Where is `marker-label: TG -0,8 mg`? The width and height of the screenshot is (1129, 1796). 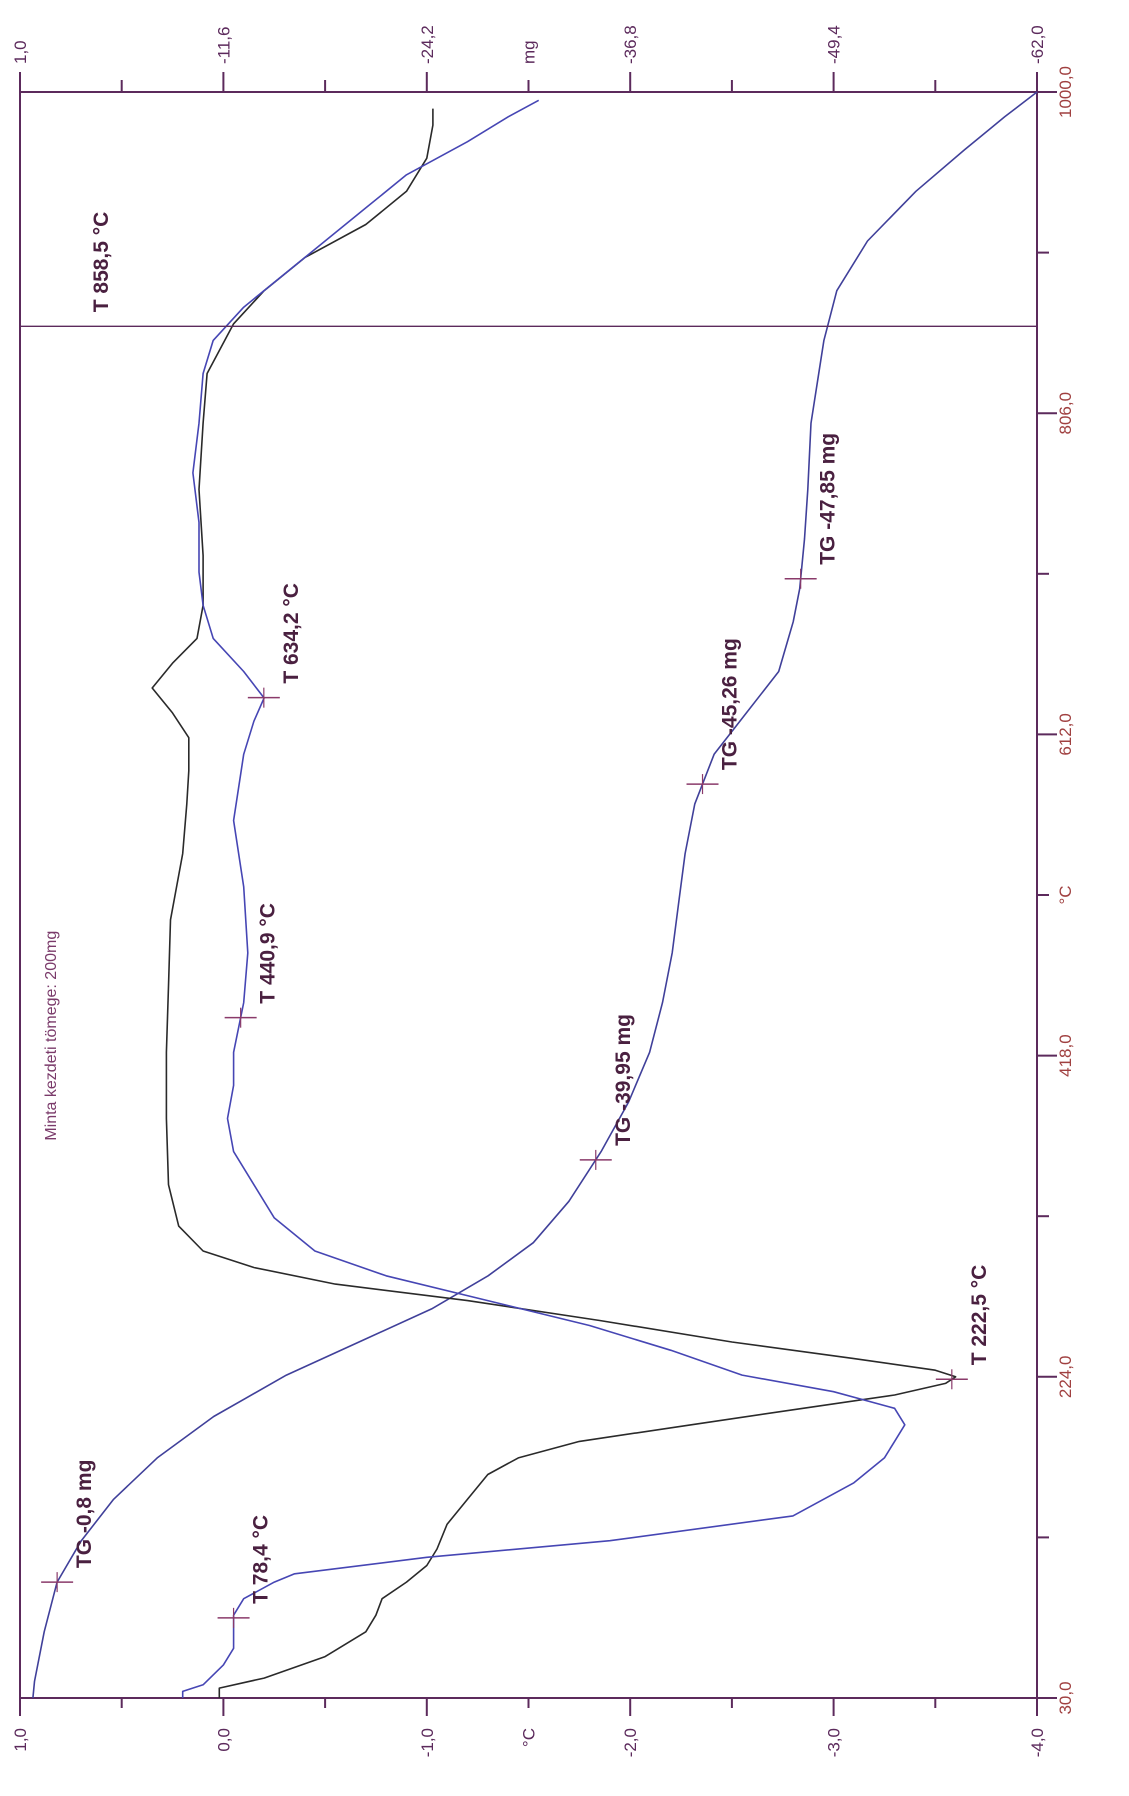 marker-label: TG -0,8 mg is located at coordinates (84, 1514).